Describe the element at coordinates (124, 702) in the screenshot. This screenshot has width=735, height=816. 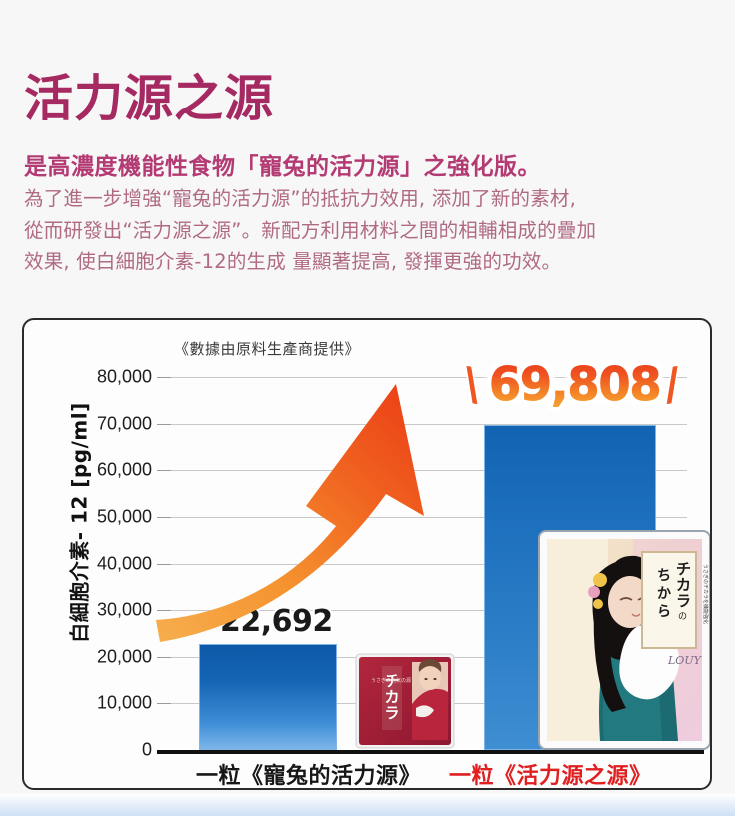
I see `y-tick-label: 10,000` at that location.